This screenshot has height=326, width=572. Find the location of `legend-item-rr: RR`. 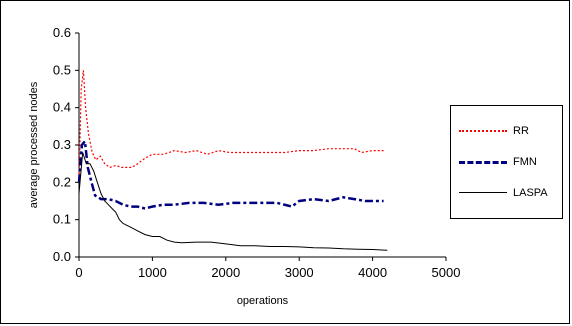

legend-item-rr: RR is located at coordinates (507, 131).